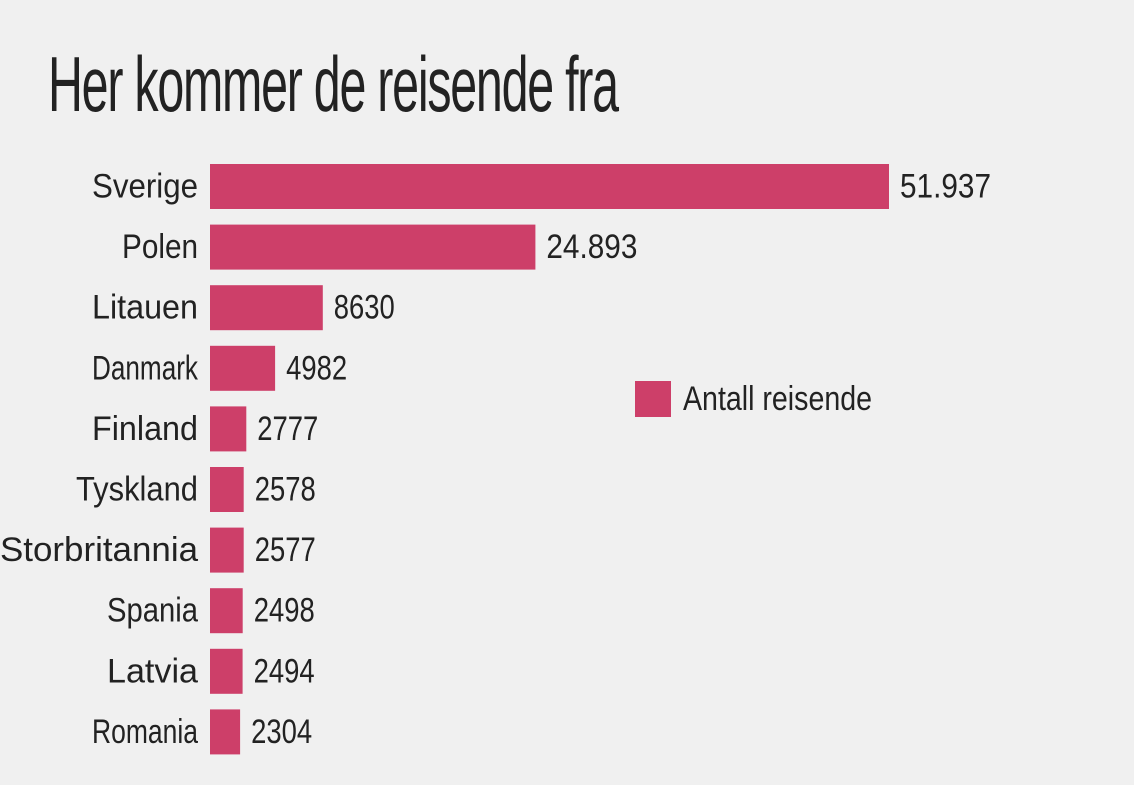  What do you see at coordinates (145, 732) in the screenshot?
I see `category-label: Romania` at bounding box center [145, 732].